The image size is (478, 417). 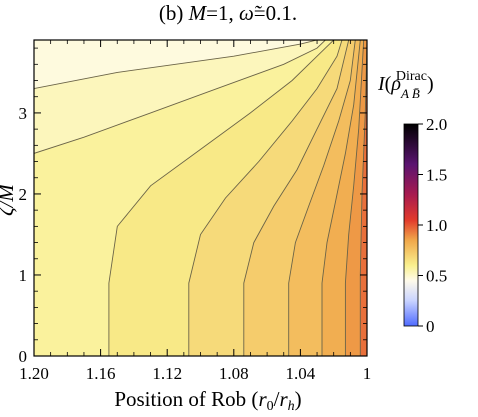 I want to click on colorbar: I(ρA B̄Dirac) 0 0.5 1.0 1.5 2.0, so click(x=412, y=202).